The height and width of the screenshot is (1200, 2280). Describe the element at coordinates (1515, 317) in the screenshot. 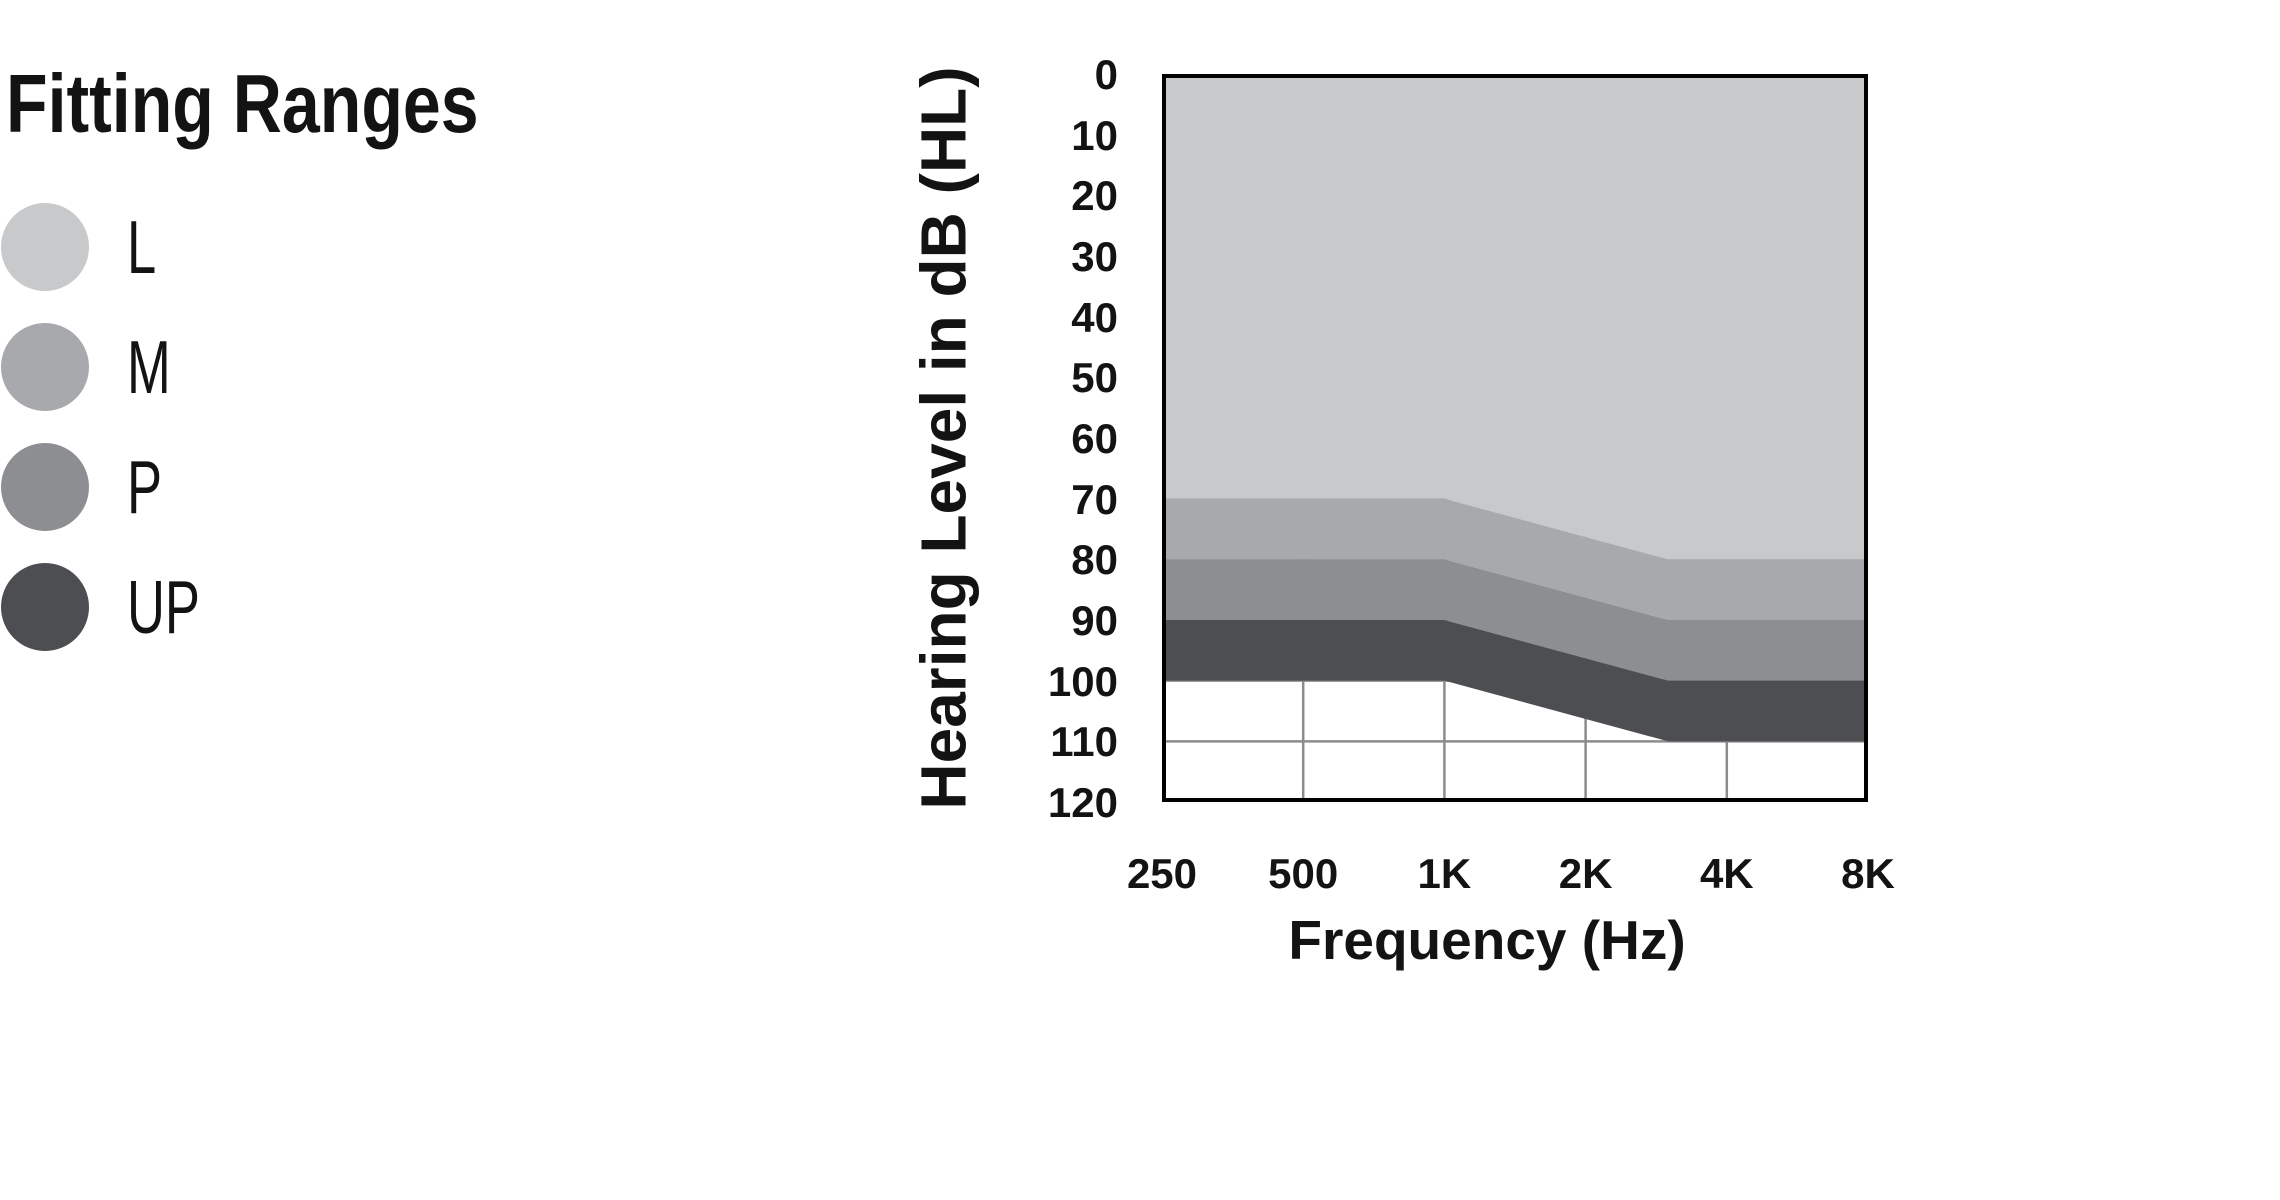

I see `band-L` at that location.